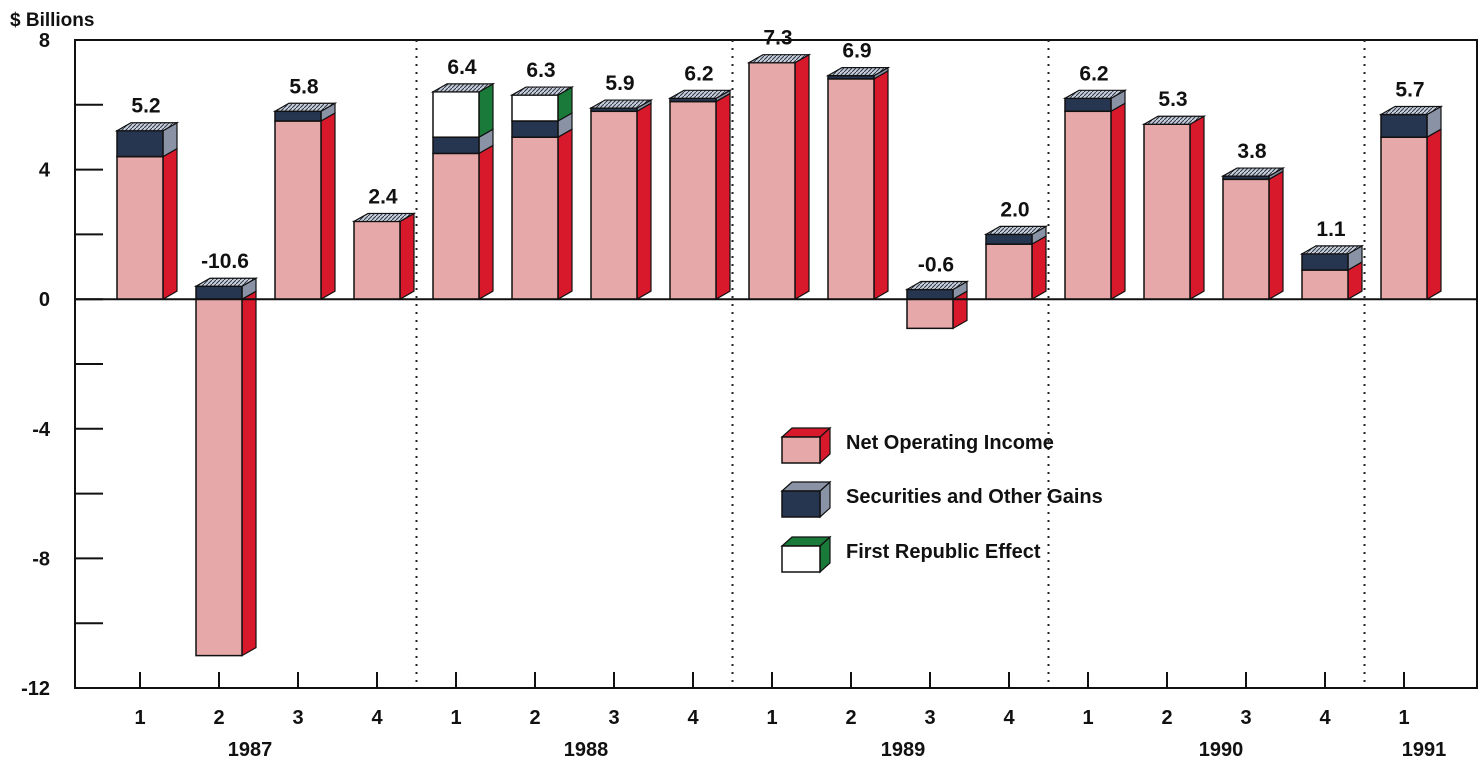 The image size is (1484, 763). Describe the element at coordinates (41, 430) in the screenshot. I see `y-tick-label: -4` at that location.